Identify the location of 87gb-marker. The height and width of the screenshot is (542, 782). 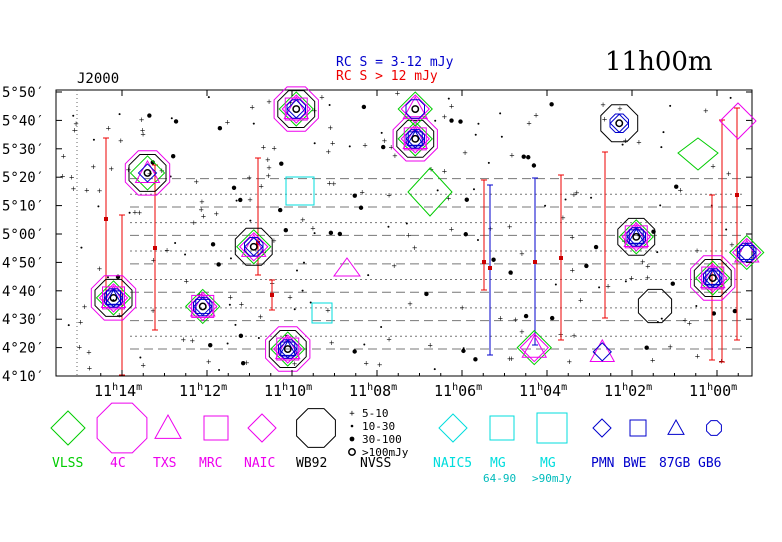
(712, 276).